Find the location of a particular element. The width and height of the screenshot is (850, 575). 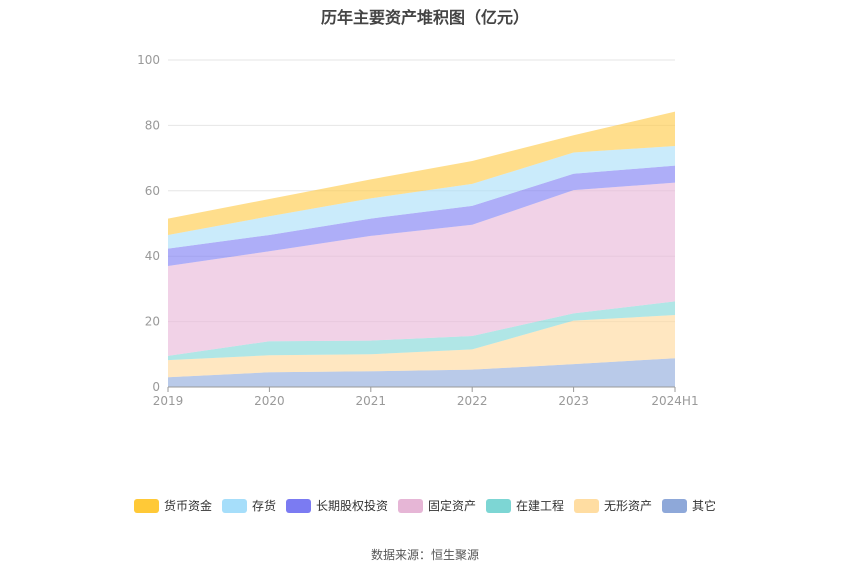

legend-label: 在建工程 is located at coordinates (540, 506).